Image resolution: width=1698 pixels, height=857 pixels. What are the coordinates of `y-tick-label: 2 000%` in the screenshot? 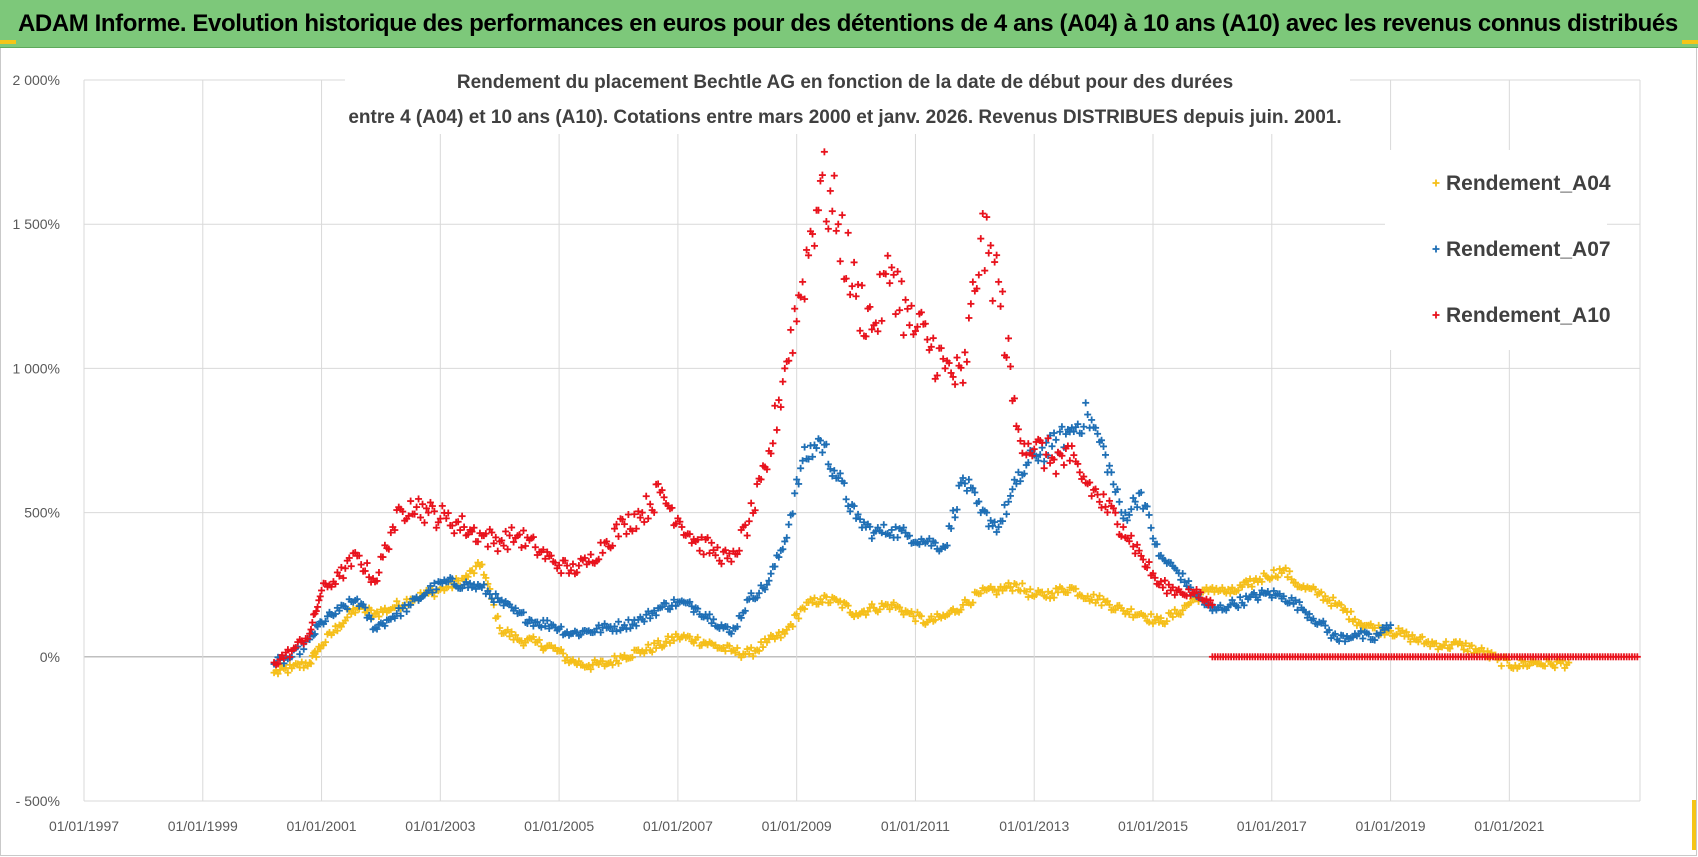 It's located at (36, 80).